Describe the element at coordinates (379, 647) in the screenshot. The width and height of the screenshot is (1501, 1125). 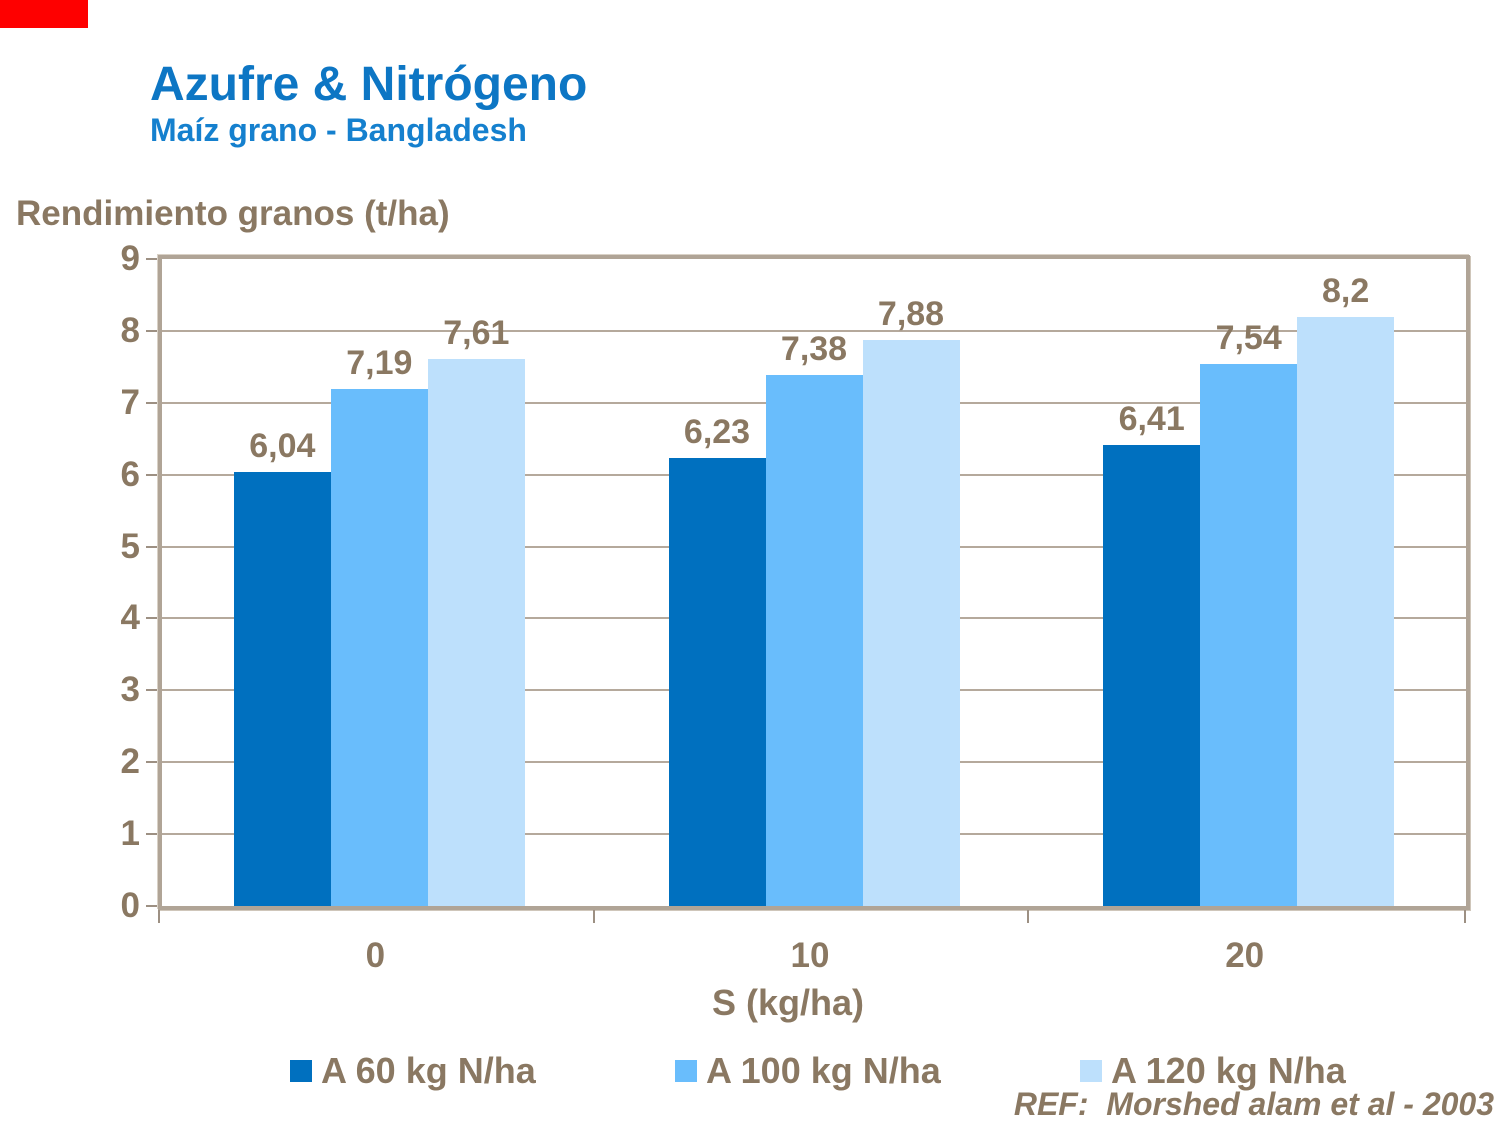
I see `bar-series2-cat1` at that location.